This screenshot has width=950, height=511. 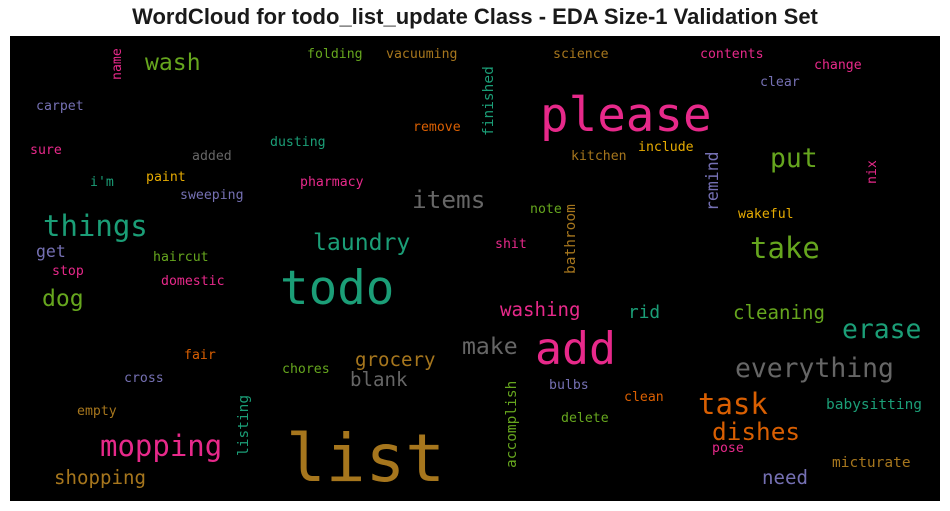 What do you see at coordinates (644, 397) in the screenshot?
I see `word-clean: clean` at bounding box center [644, 397].